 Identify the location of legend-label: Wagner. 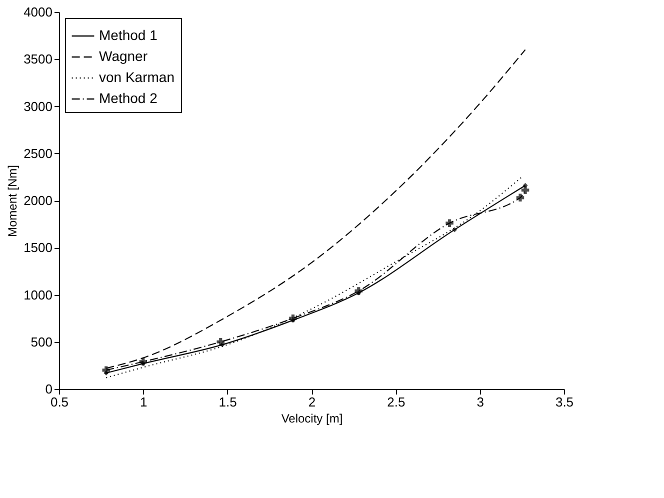
(123, 56).